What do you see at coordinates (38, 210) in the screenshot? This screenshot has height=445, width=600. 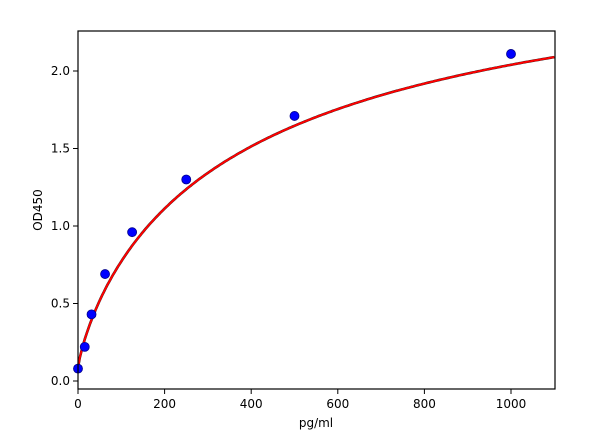 I see `y-axis-label: OD450` at bounding box center [38, 210].